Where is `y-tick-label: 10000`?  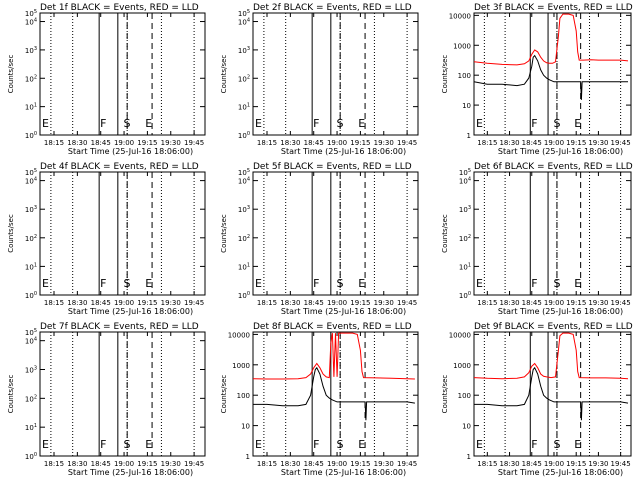
y-tick-label: 10000 is located at coordinates (239, 335).